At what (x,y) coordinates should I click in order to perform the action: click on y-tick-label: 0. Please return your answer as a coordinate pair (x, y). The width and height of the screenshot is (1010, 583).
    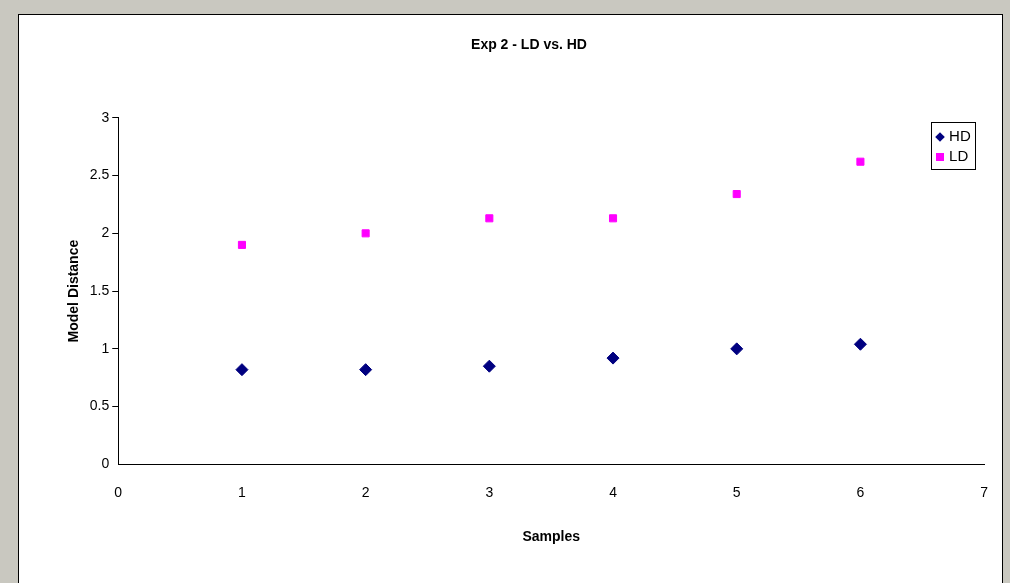
    Looking at the image, I should click on (105, 463).